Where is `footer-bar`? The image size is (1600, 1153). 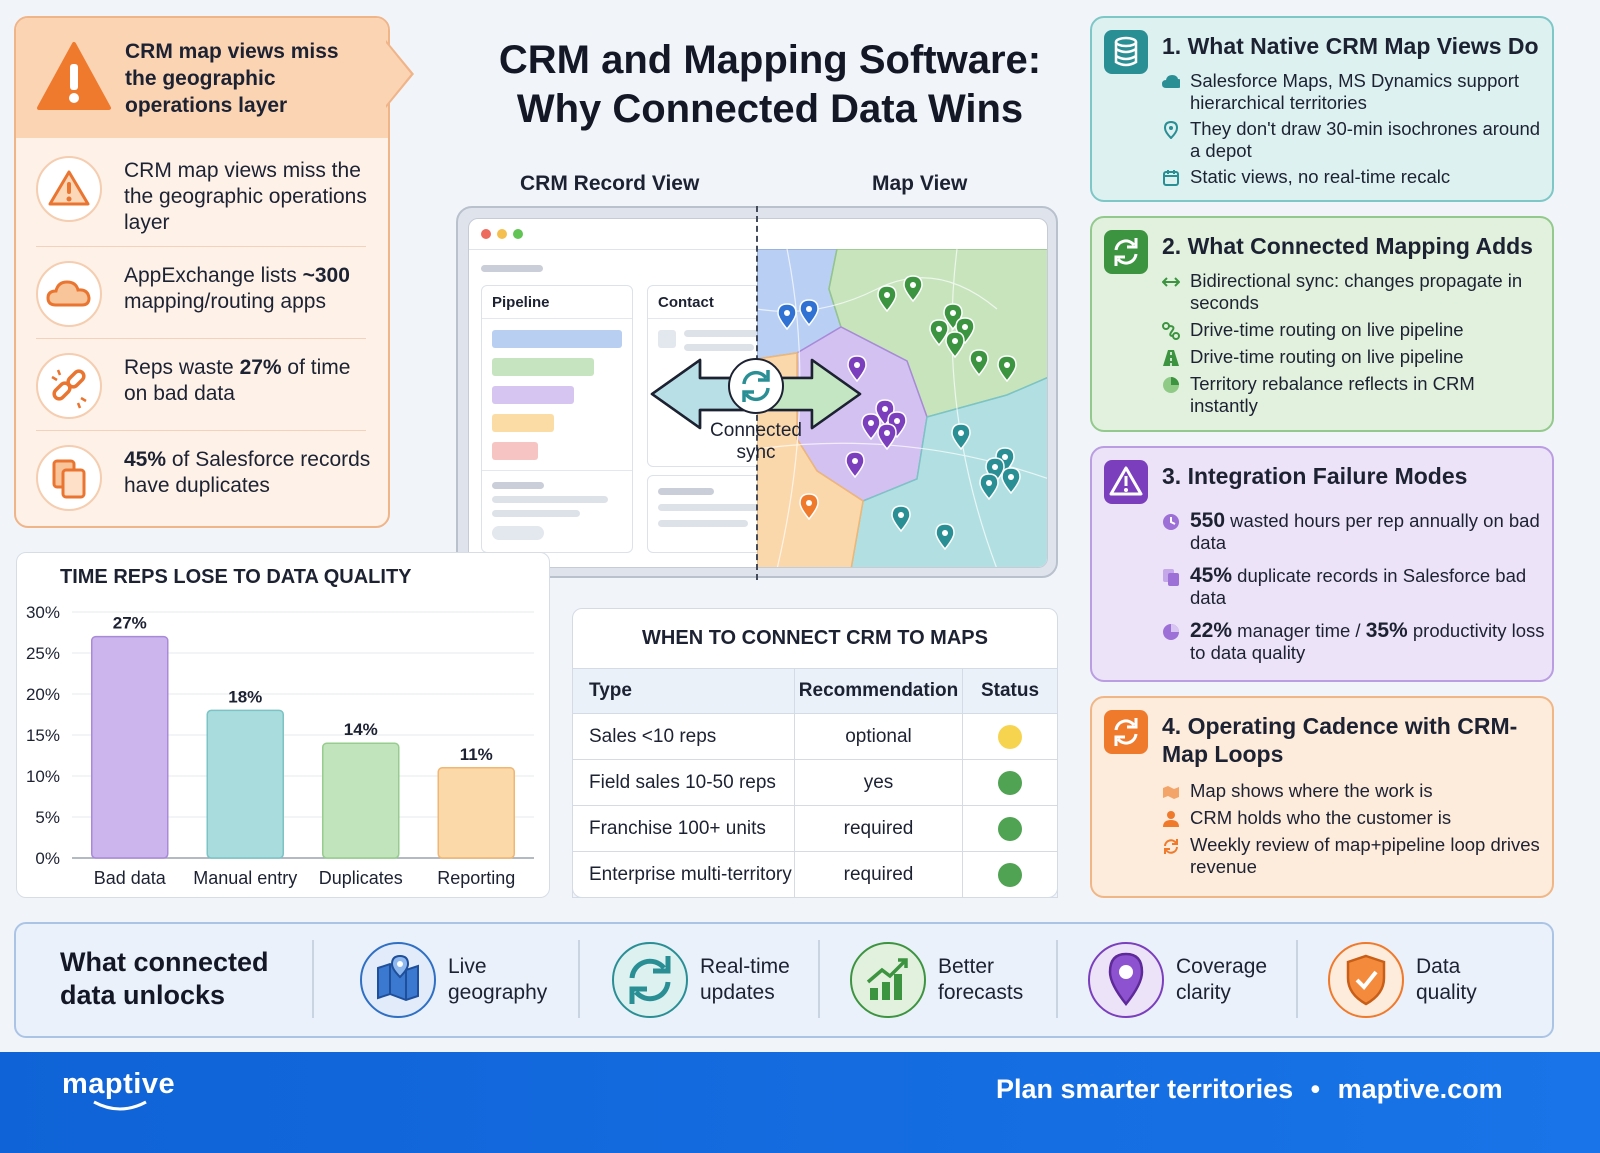 footer-bar is located at coordinates (800, 1102).